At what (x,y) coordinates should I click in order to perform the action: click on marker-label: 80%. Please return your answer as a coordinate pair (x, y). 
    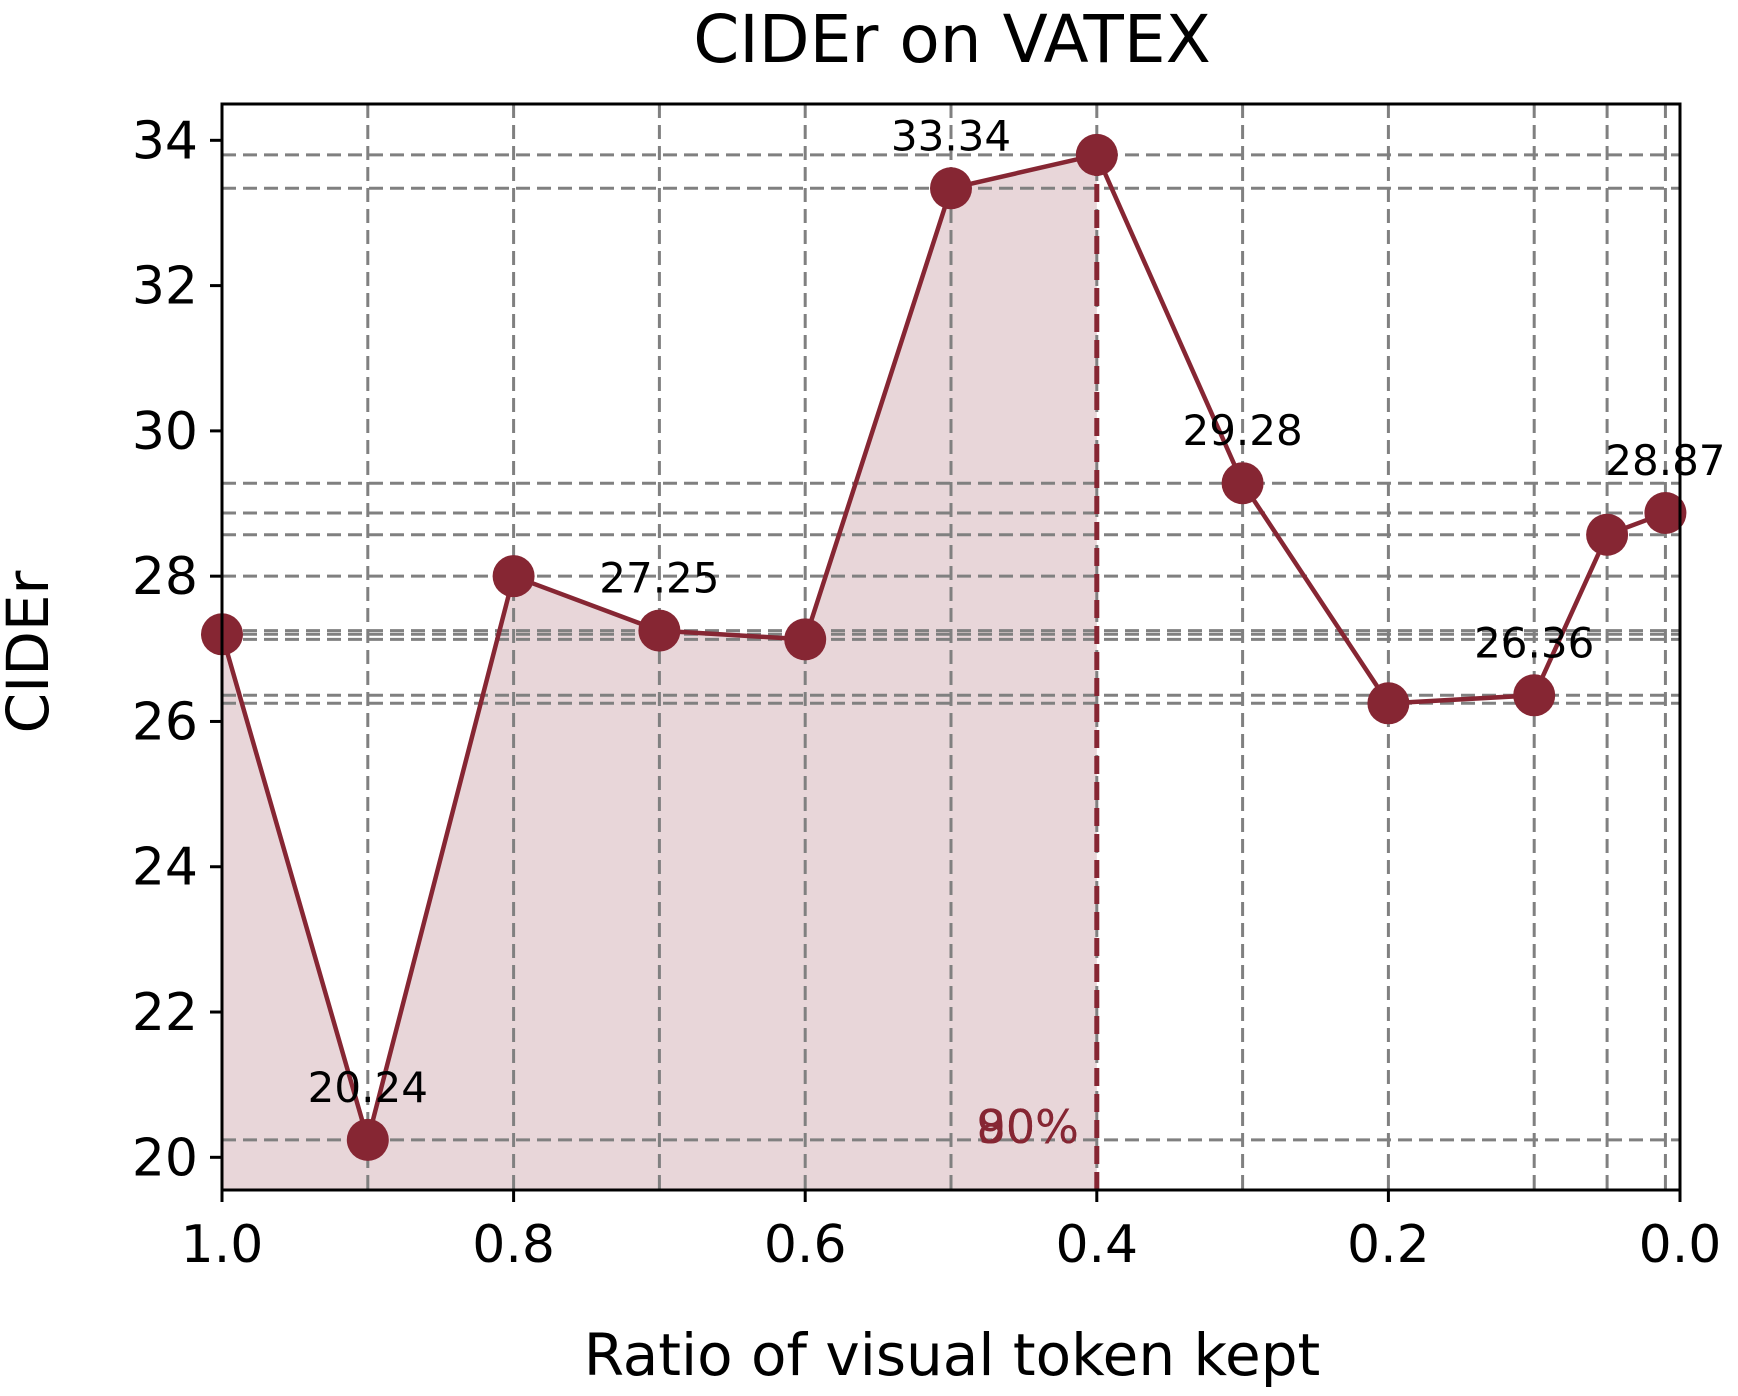
    Looking at the image, I should click on (1028, 1127).